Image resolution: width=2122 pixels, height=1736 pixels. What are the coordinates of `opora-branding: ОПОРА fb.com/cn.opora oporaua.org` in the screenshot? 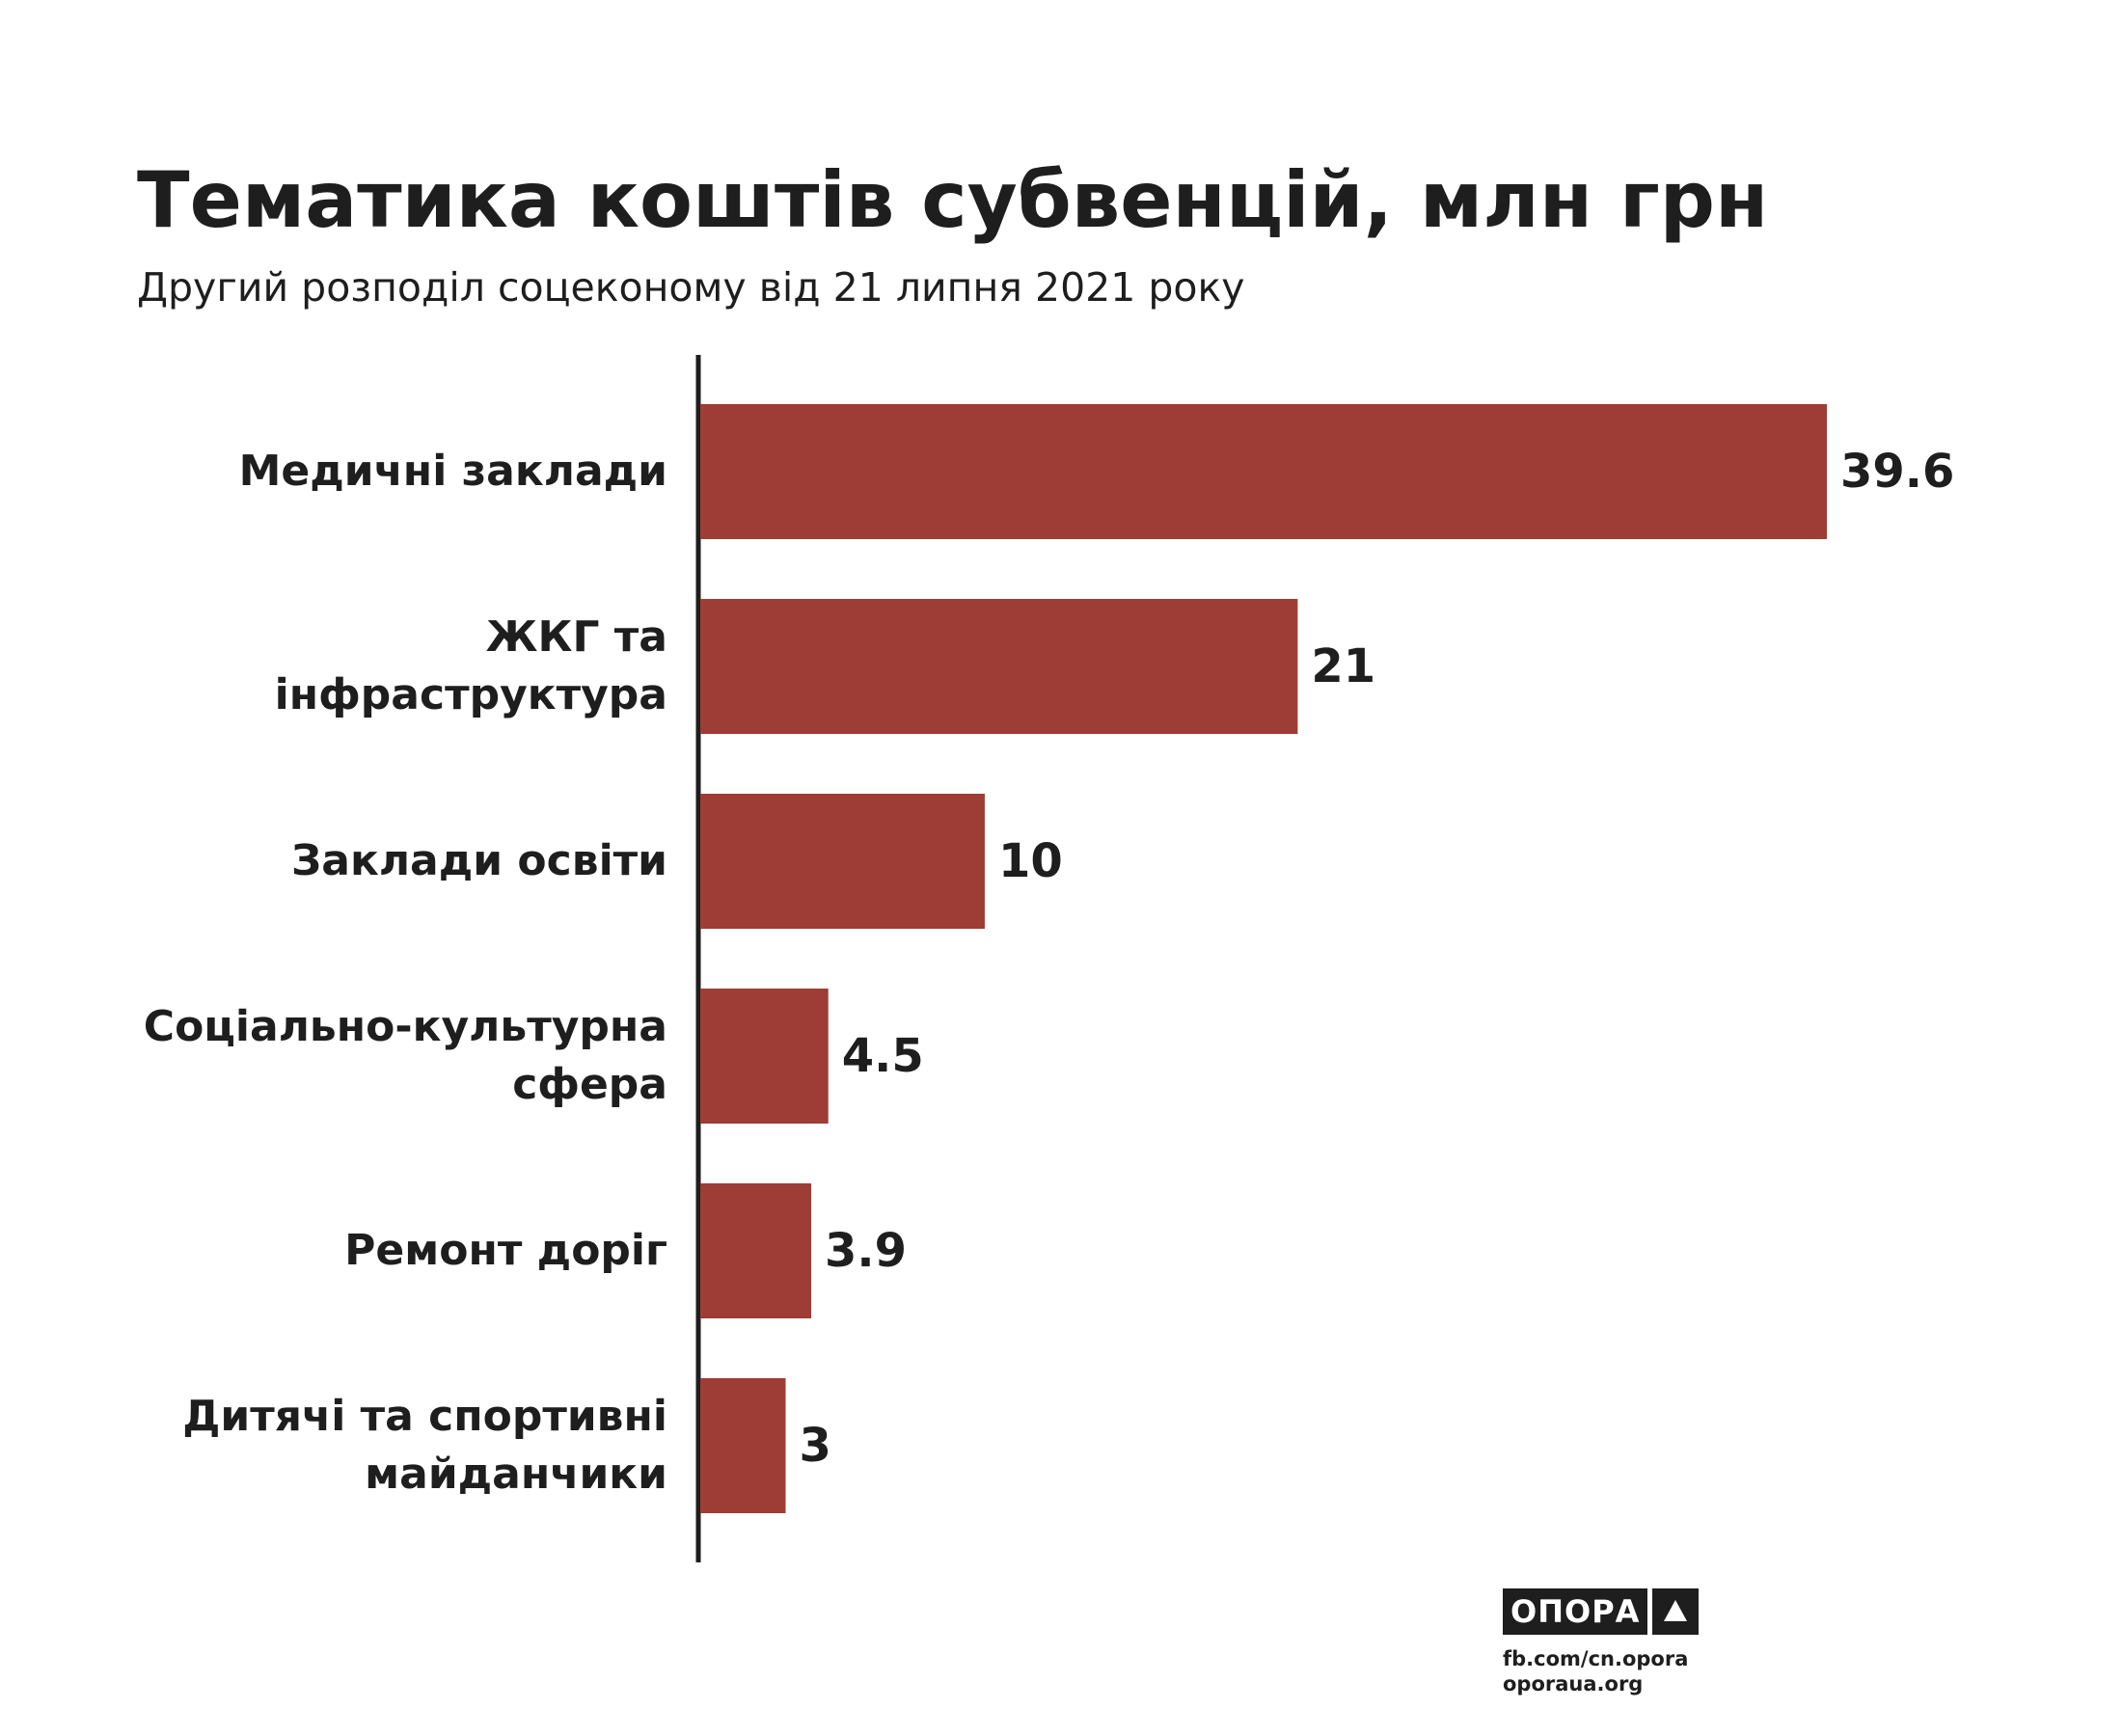 It's located at (1602, 1642).